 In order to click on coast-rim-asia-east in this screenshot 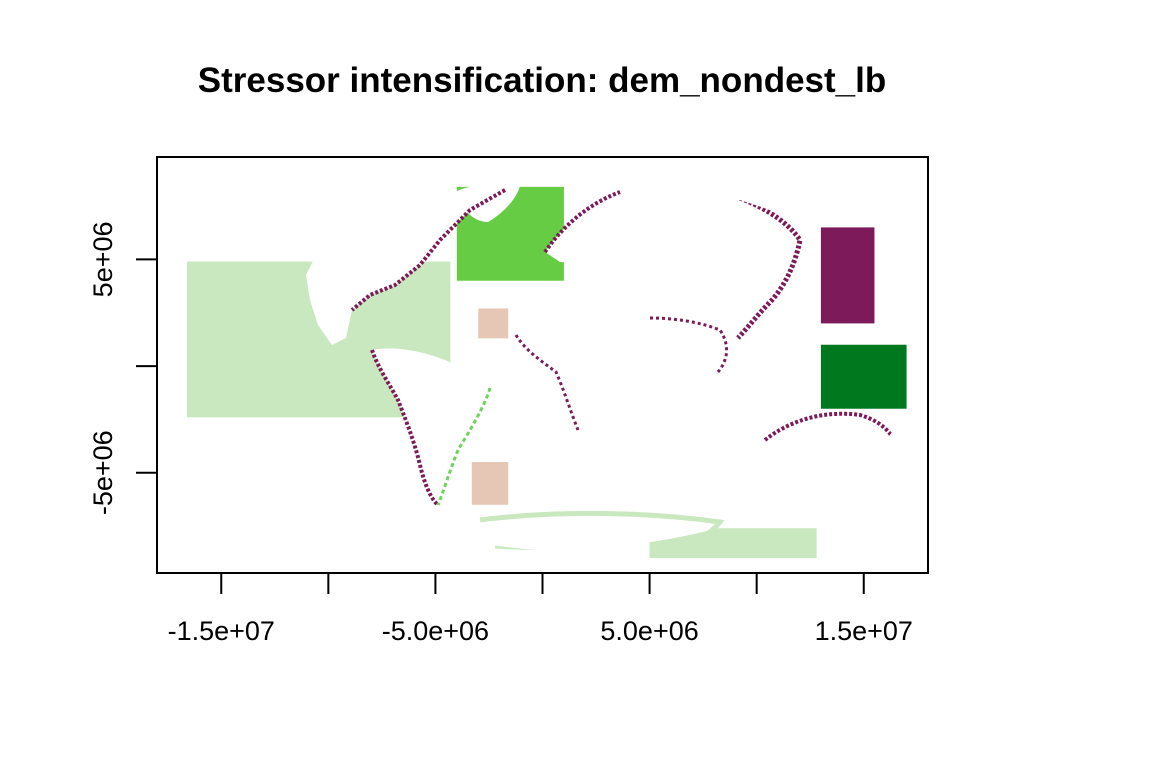, I will do `click(769, 267)`.